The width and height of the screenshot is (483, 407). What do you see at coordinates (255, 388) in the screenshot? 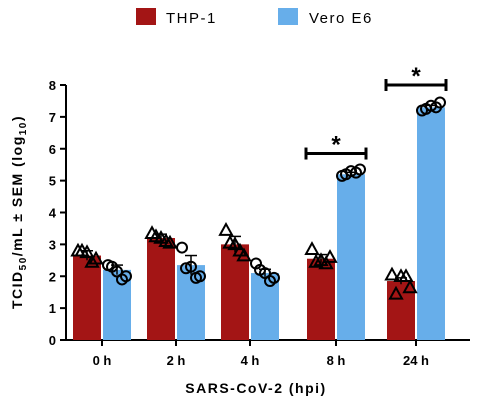
I see `x-axis-title: SARS-CoV-2 (hpi)` at bounding box center [255, 388].